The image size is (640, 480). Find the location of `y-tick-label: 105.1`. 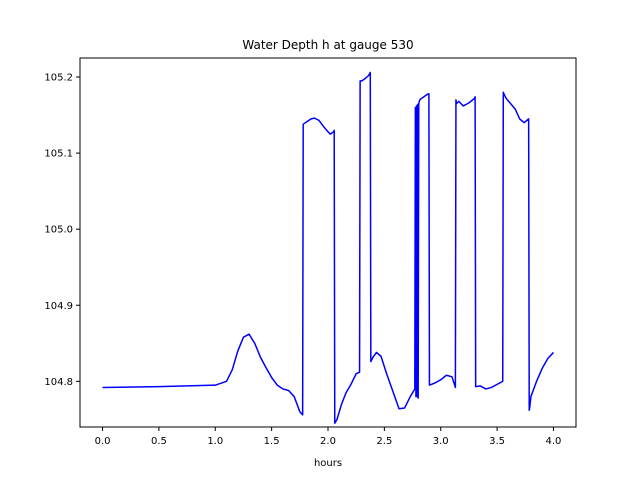

y-tick-label: 105.1 is located at coordinates (58, 154).